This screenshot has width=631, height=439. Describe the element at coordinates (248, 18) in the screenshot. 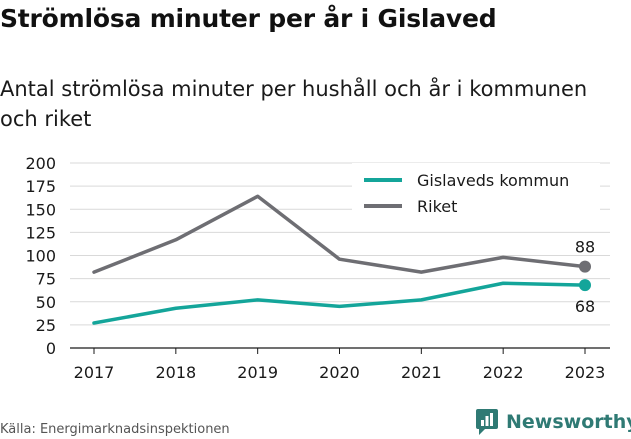

I see `chart-title: Strömlösa minuter per år i Gislaved` at that location.